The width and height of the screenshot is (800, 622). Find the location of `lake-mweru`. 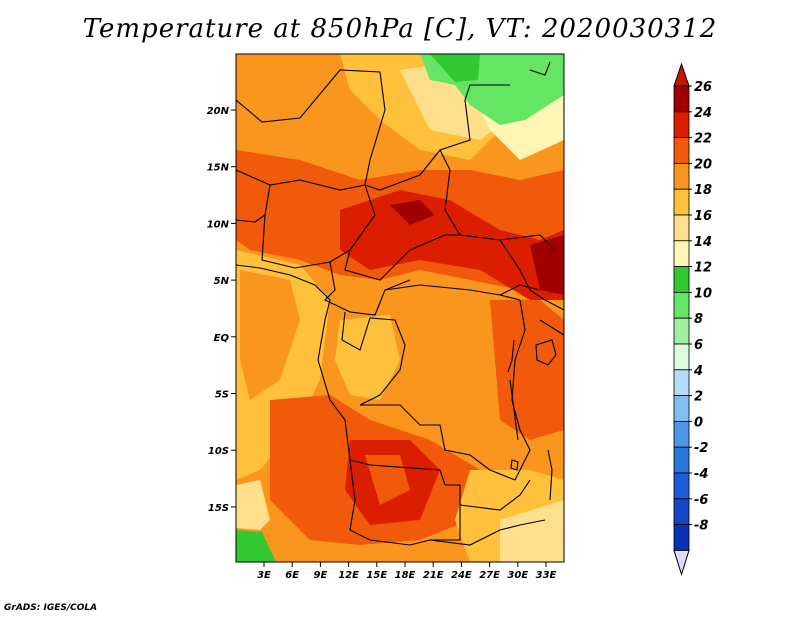

lake-mweru is located at coordinates (514, 465).